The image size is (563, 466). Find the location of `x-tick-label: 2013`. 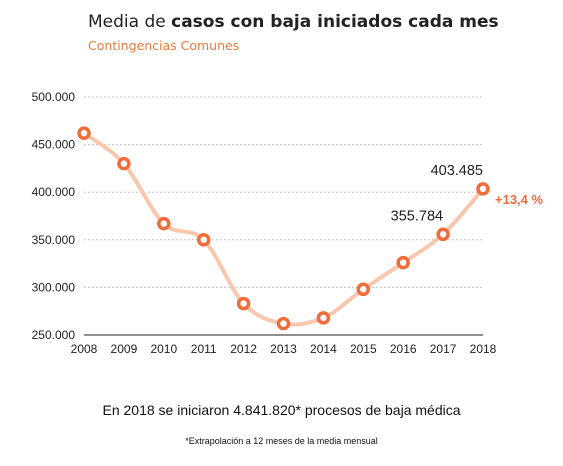

x-tick-label: 2013 is located at coordinates (283, 349).